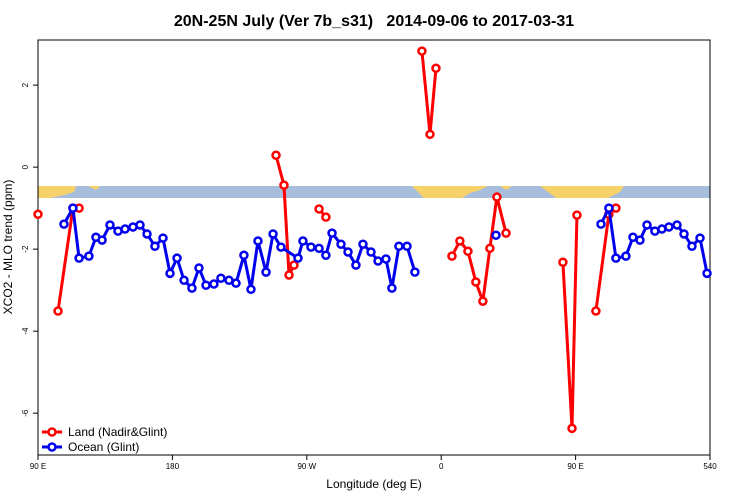 The height and width of the screenshot is (500, 750). Describe the element at coordinates (25, 249) in the screenshot. I see `y-tick-label: -2` at that location.